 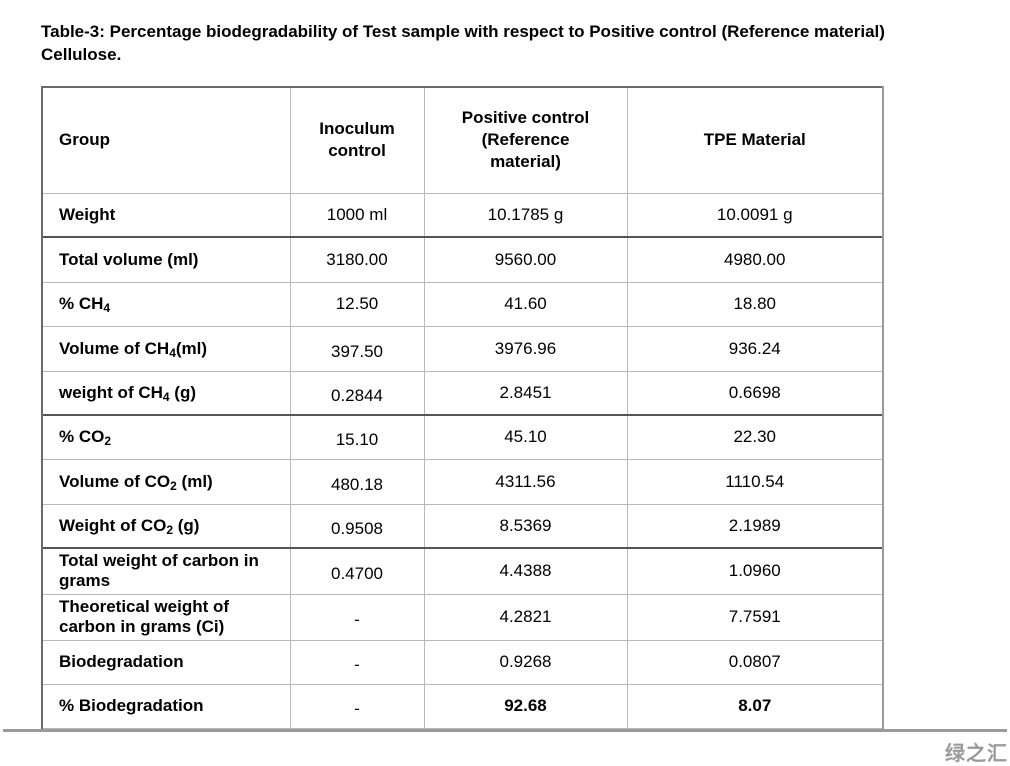 What do you see at coordinates (755, 259) in the screenshot?
I see `table-cell: 4980.00` at bounding box center [755, 259].